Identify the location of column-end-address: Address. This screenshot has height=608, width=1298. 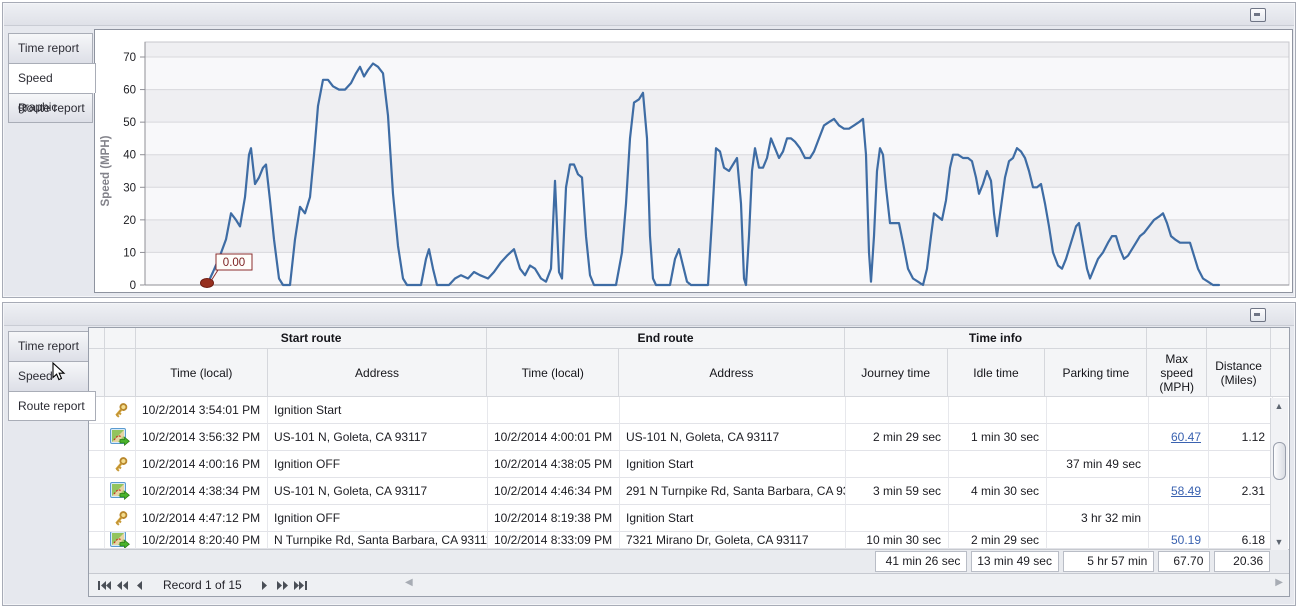
(732, 373).